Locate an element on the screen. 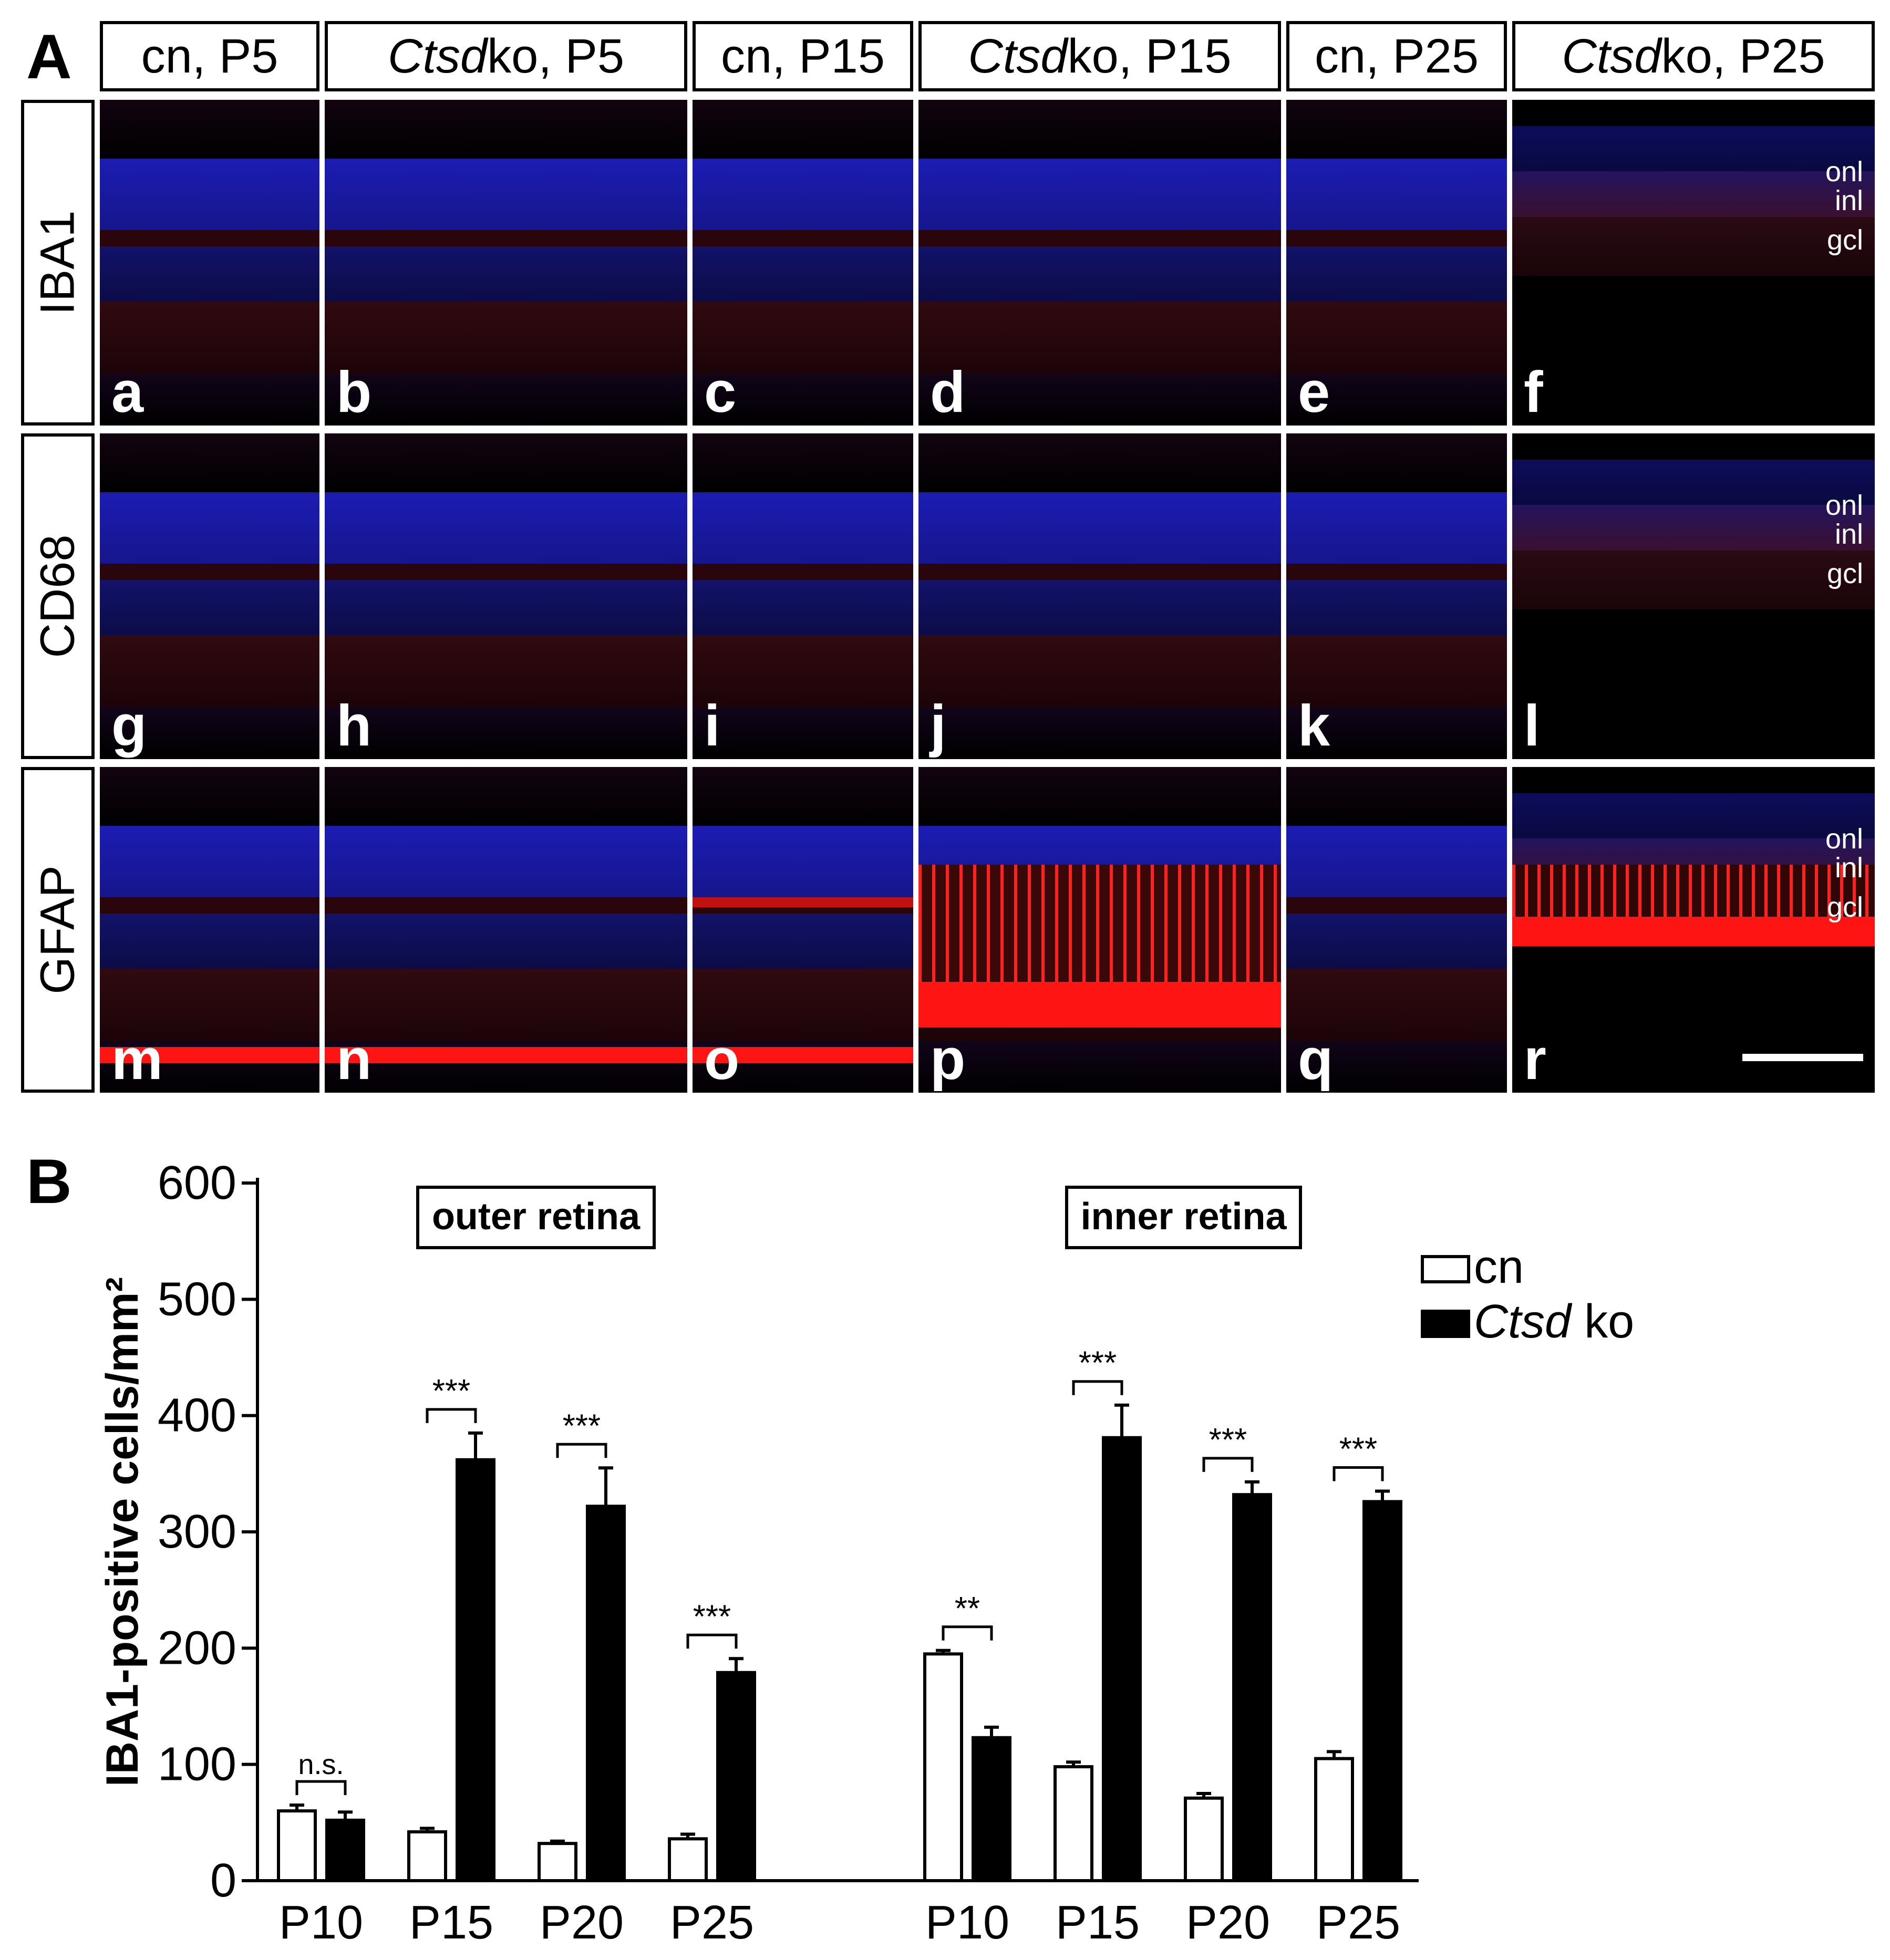 The height and width of the screenshot is (1960, 1890). panel-letter-j: j is located at coordinates (938, 725).